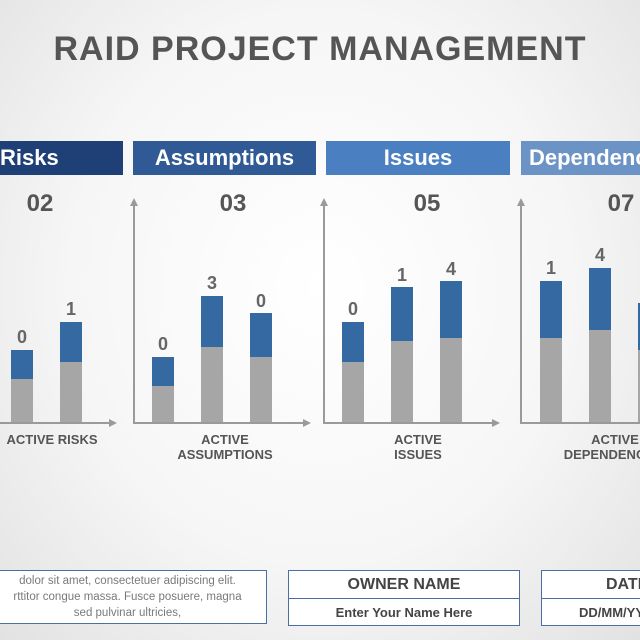 The image size is (640, 640). What do you see at coordinates (580, 158) in the screenshot?
I see `header-dependencies: Dependencies` at bounding box center [580, 158].